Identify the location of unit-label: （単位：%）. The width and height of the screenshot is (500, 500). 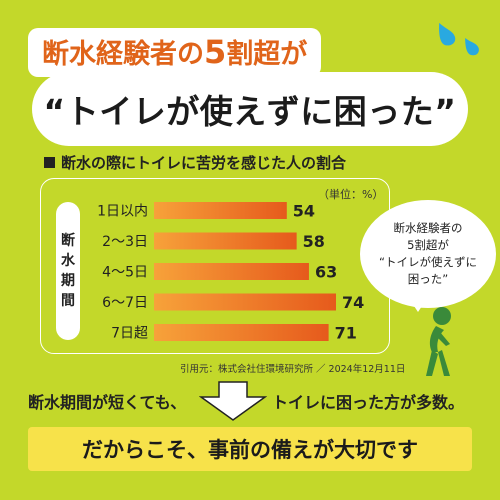
(351, 194).